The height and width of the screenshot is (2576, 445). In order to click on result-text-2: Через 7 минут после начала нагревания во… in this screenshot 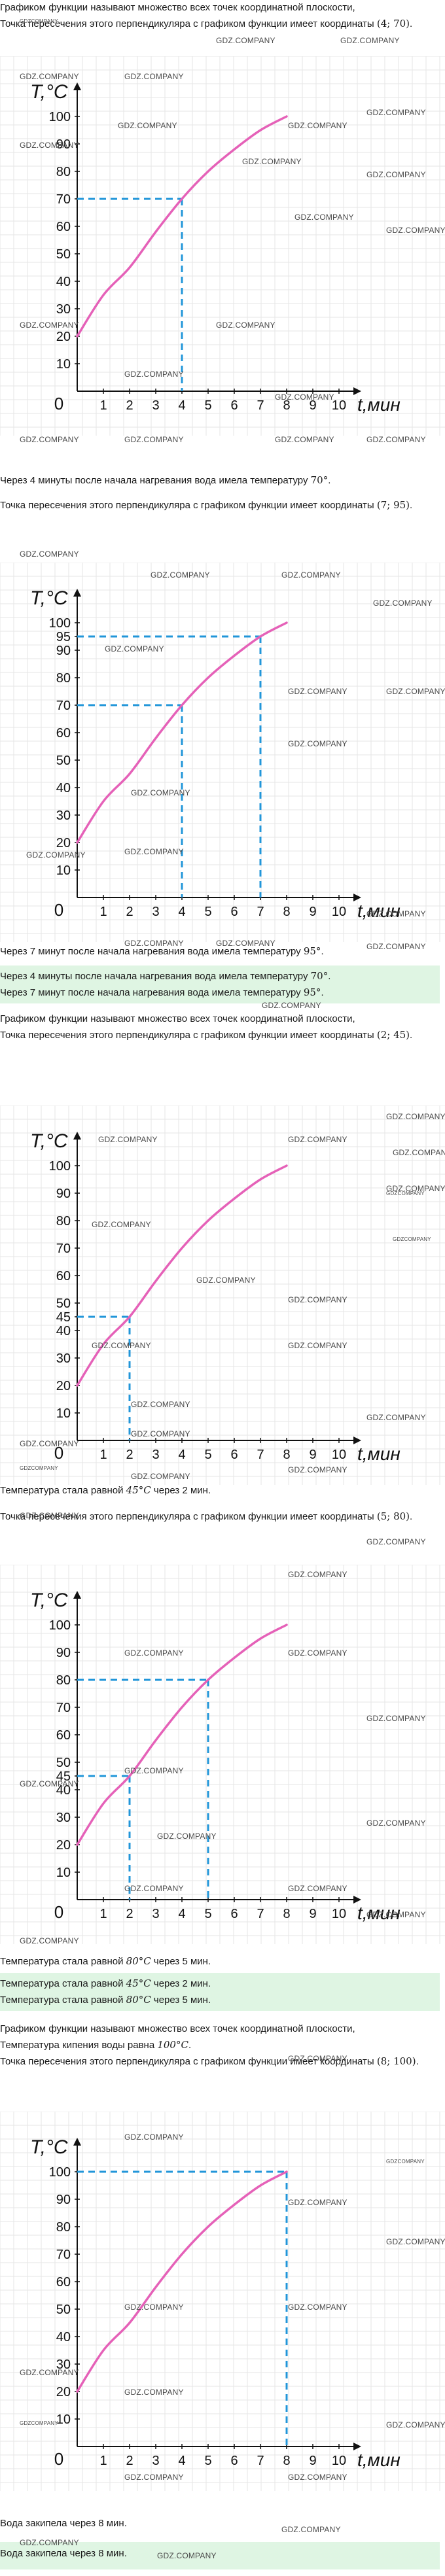, I will do `click(162, 951)`.